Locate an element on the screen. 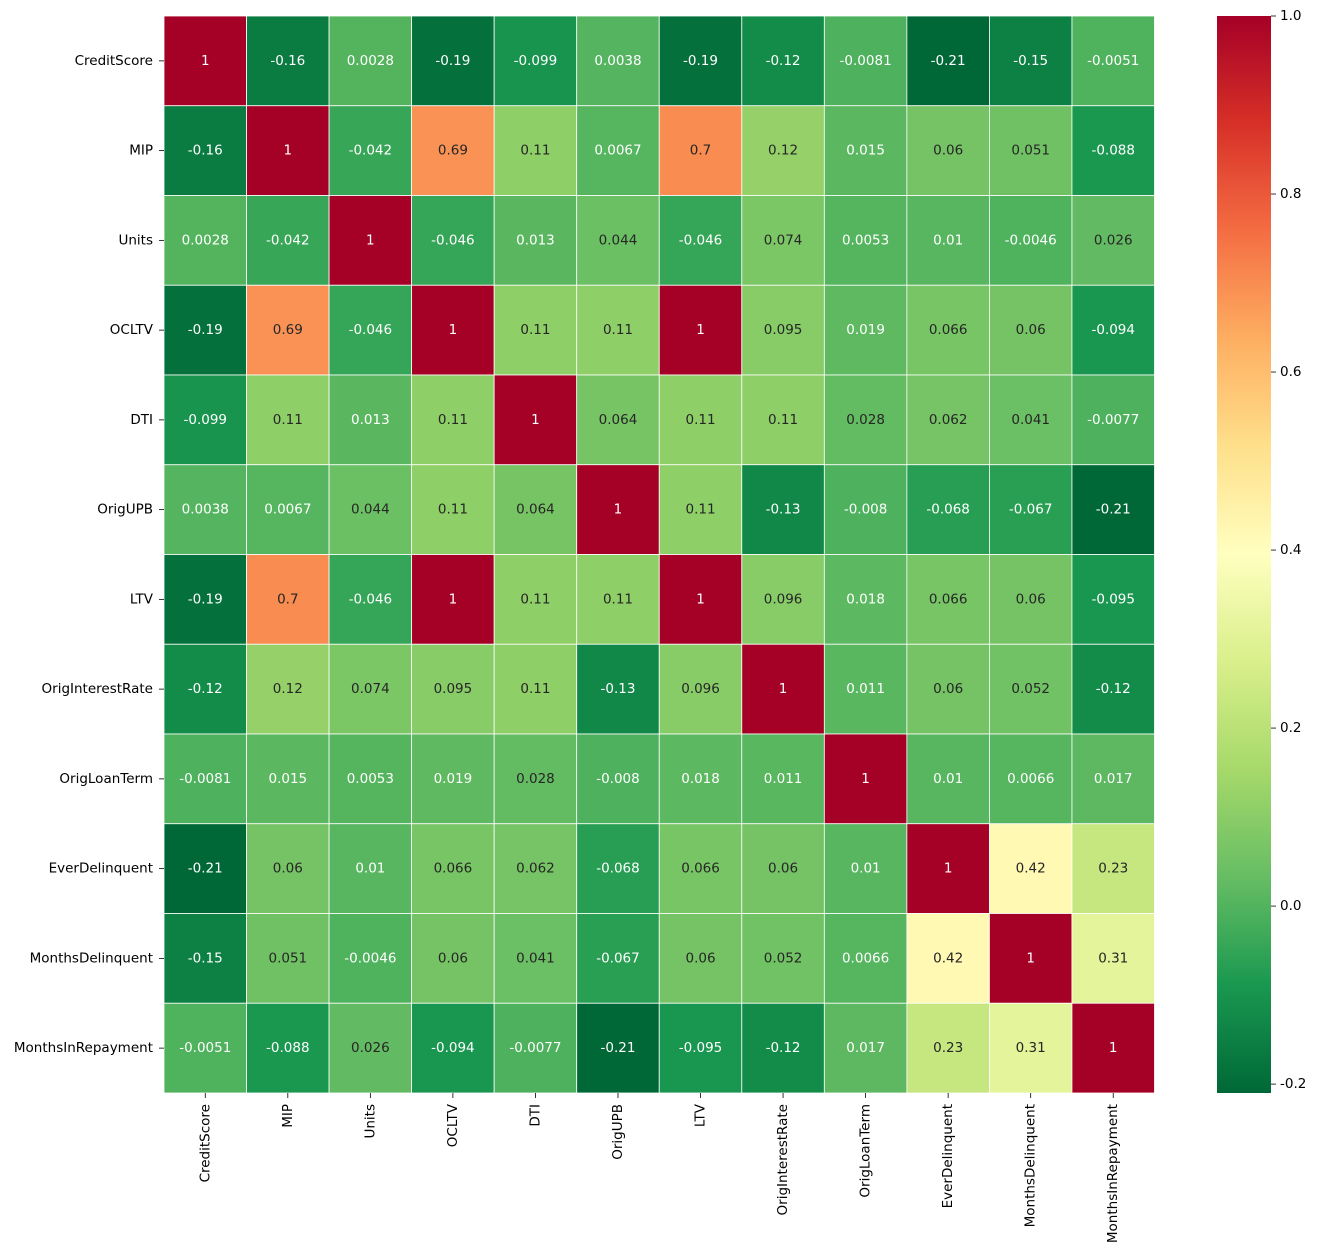 Image resolution: width=1324 pixels, height=1260 pixels. heatmap-annotation: 0.017 is located at coordinates (1113, 779).